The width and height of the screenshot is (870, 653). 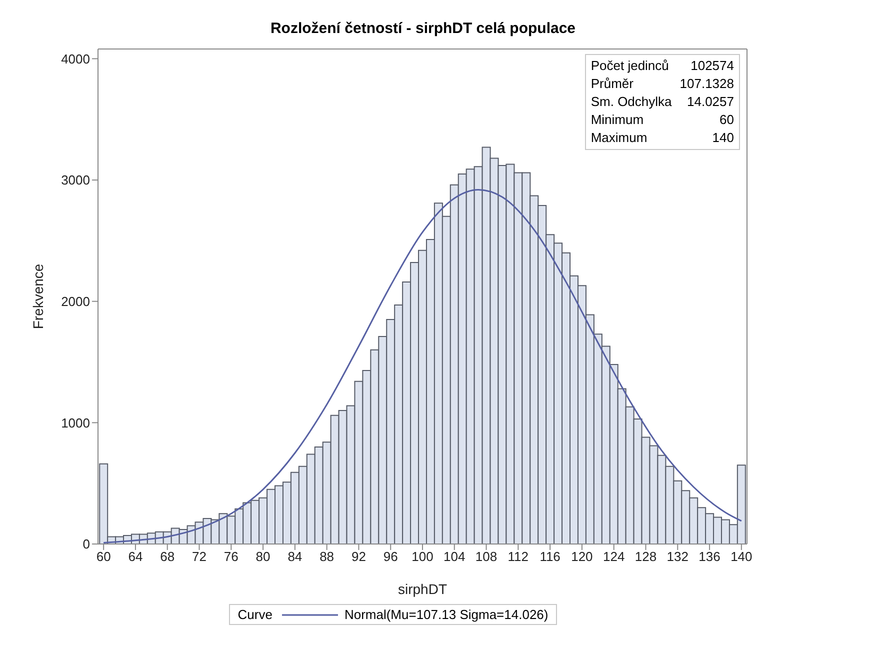 I want to click on annotation: Minimum, so click(x=617, y=120).